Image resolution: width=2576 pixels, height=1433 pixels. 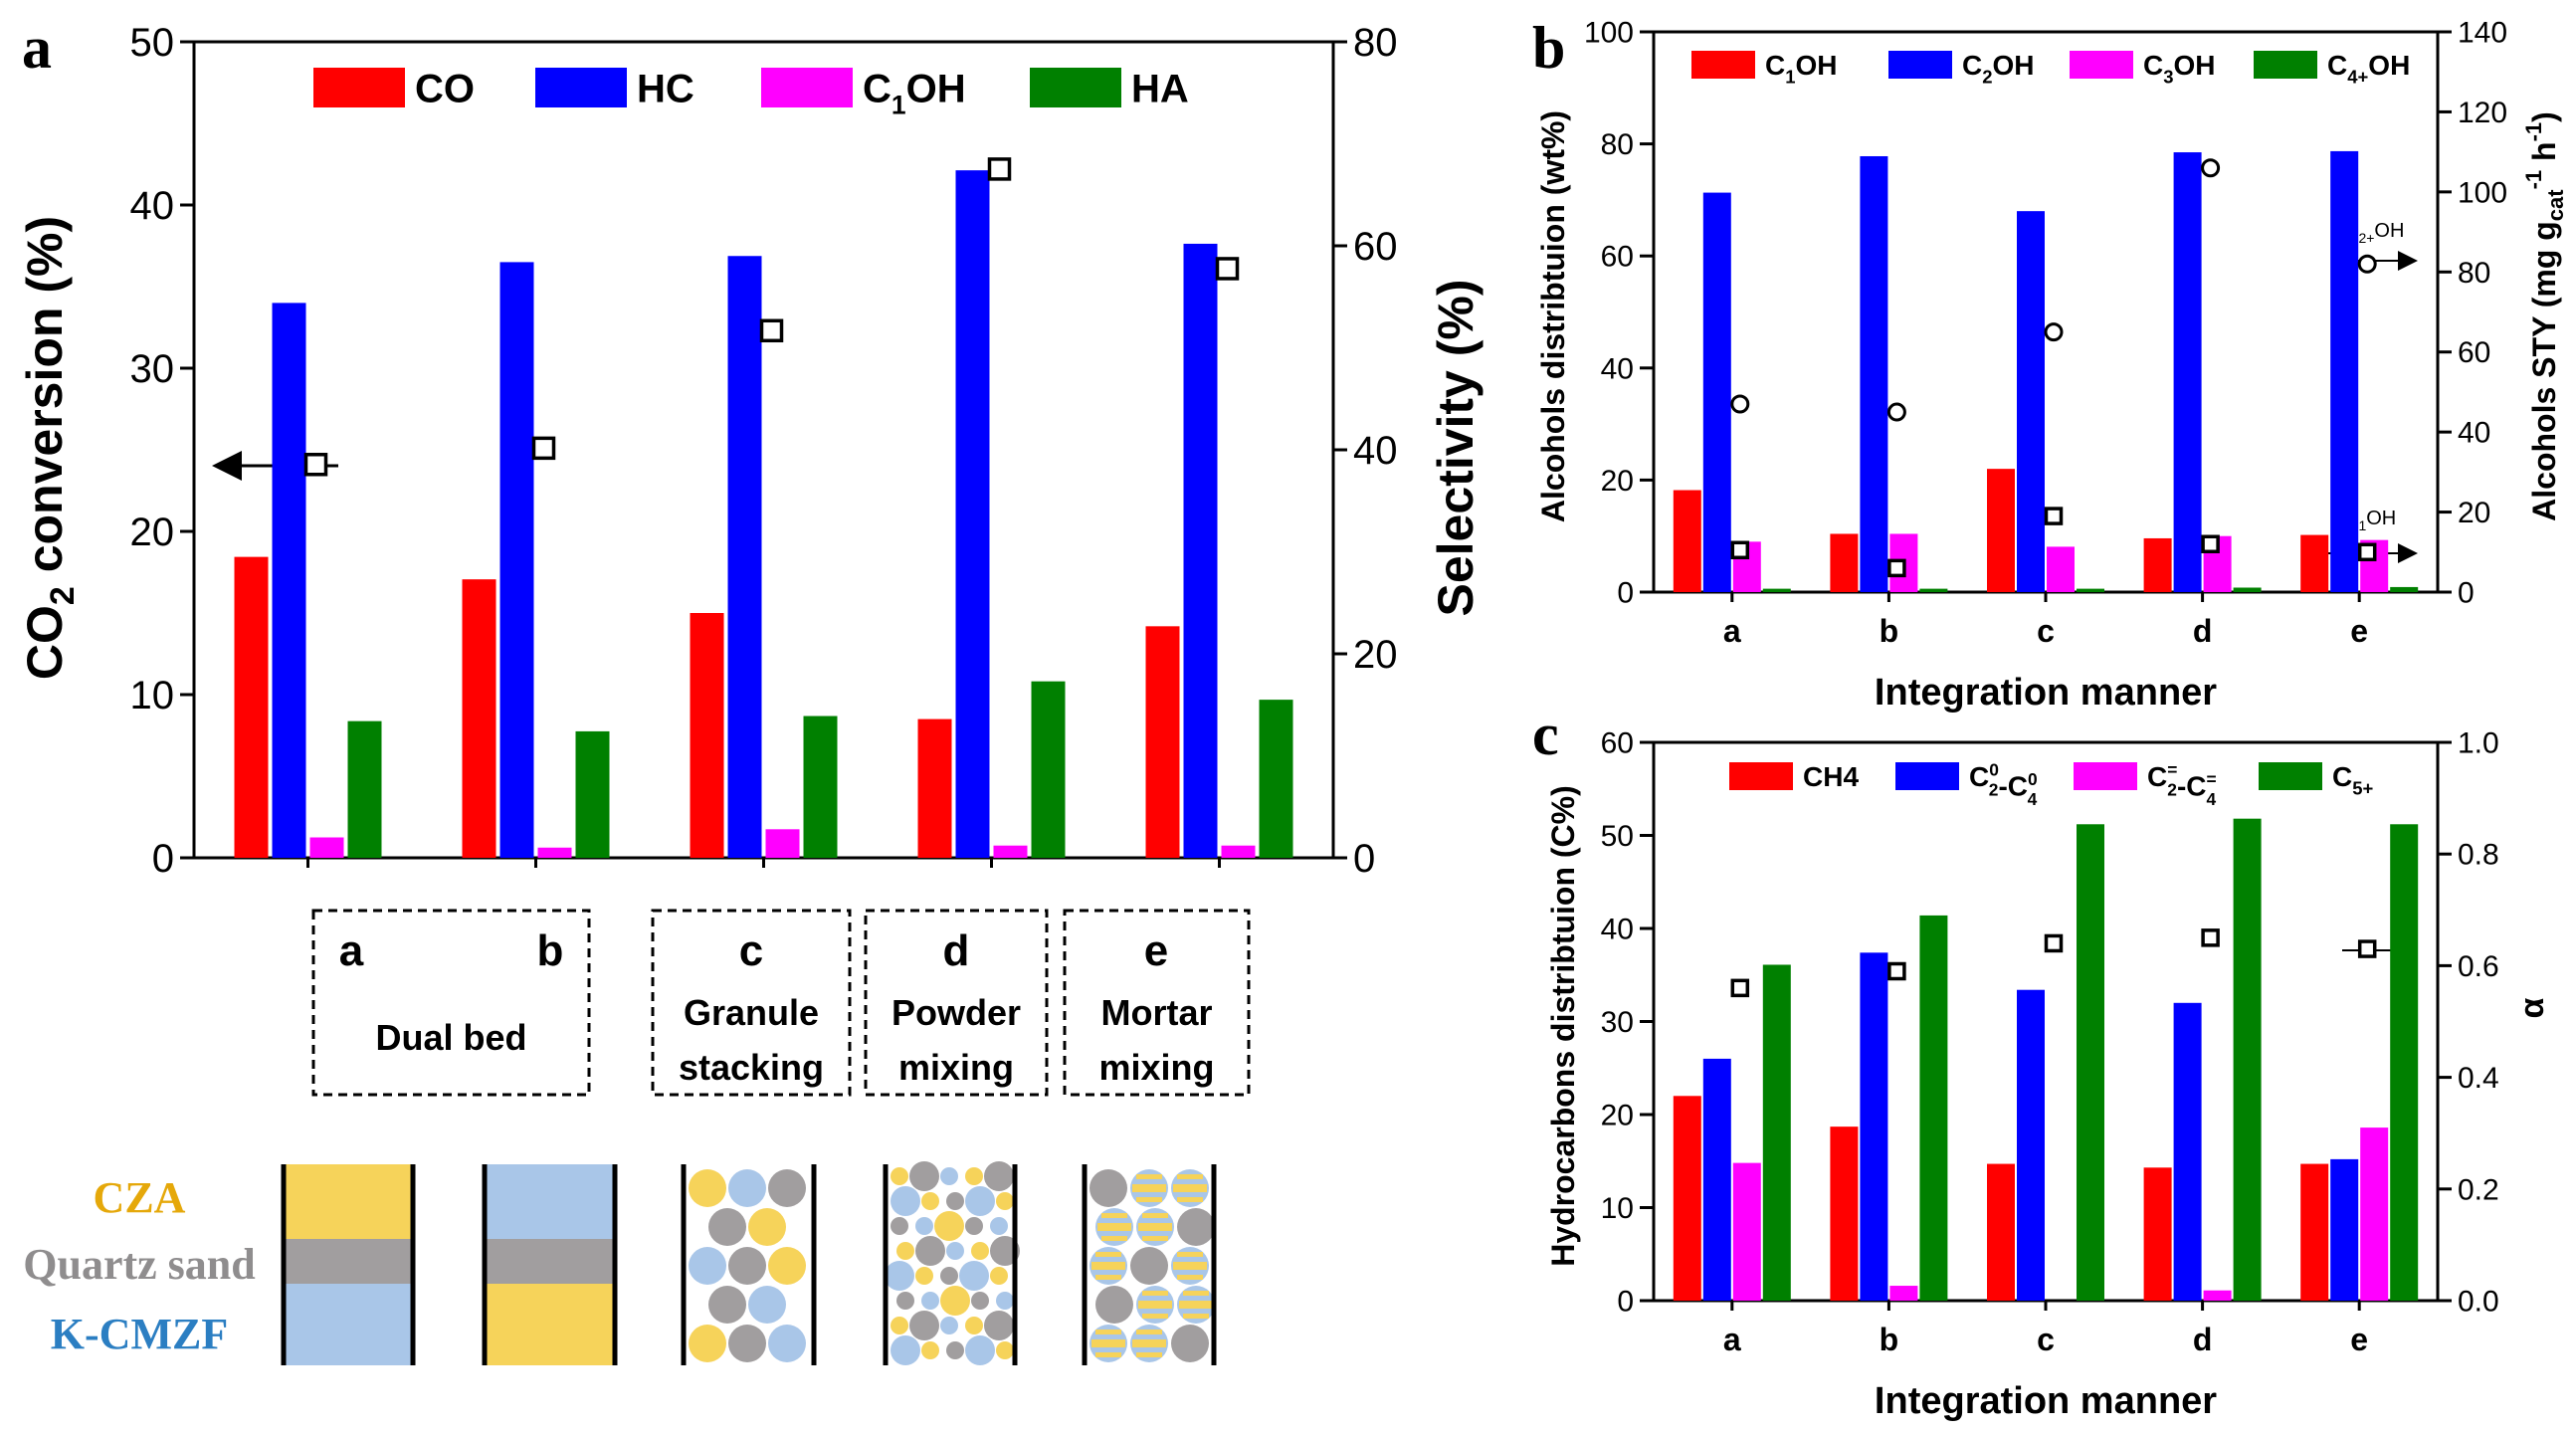 I want to click on y-tick-label: 10, so click(x=1617, y=1208).